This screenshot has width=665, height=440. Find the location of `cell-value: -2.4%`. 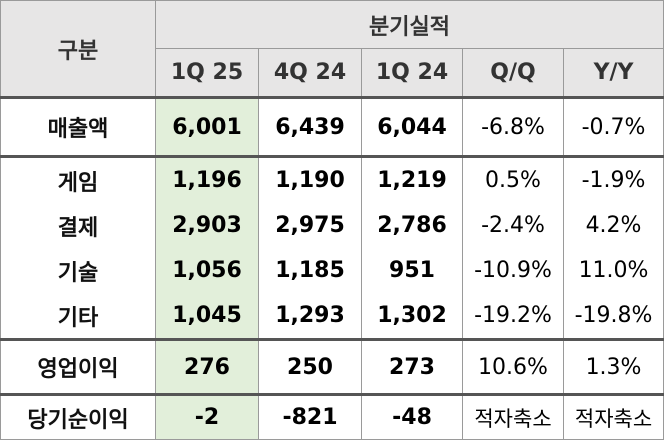

cell-value: -2.4% is located at coordinates (513, 225).